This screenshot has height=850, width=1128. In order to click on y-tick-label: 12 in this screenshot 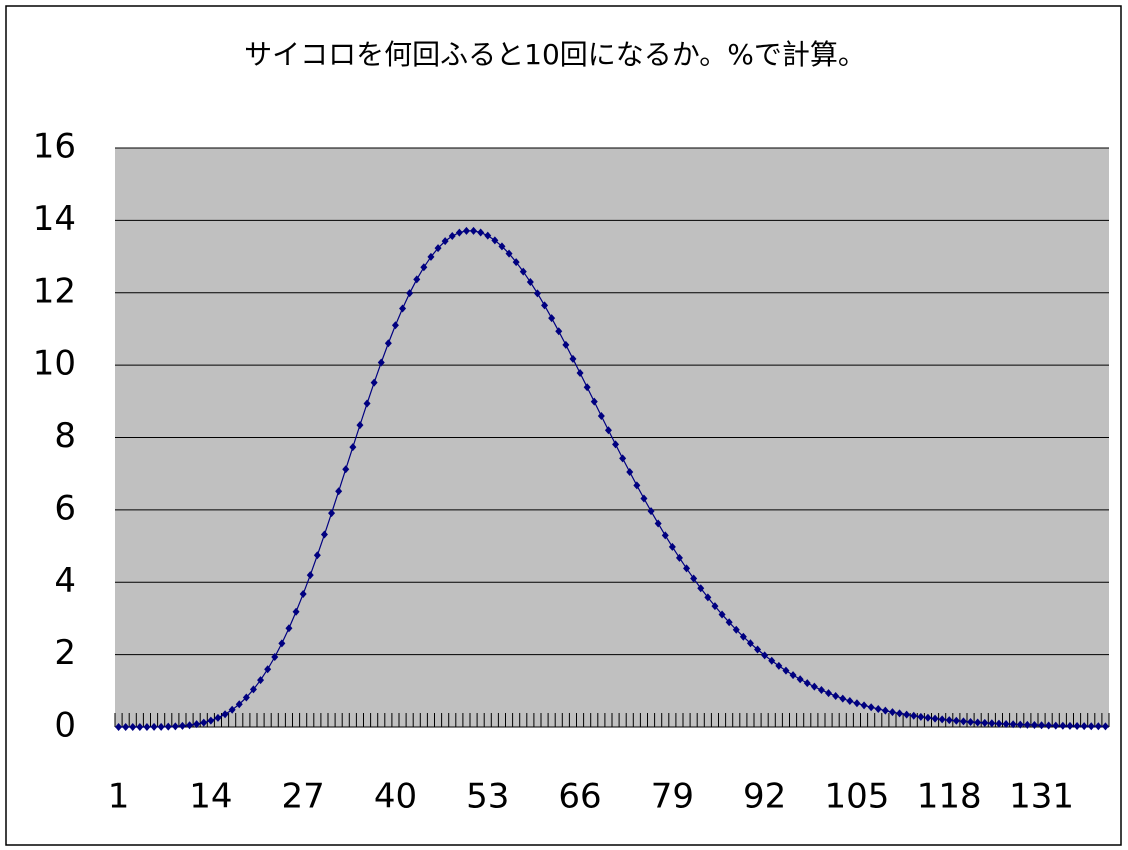, I will do `click(54, 291)`.